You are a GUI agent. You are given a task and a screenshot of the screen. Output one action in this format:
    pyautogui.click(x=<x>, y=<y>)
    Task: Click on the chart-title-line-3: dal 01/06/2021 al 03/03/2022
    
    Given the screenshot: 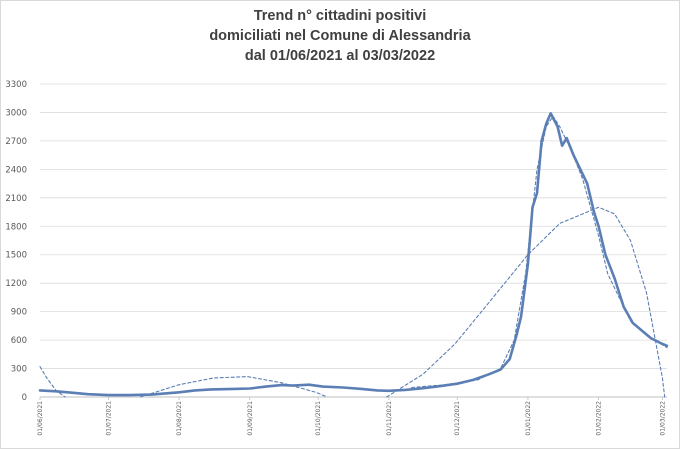 What is the action you would take?
    pyautogui.click(x=340, y=56)
    